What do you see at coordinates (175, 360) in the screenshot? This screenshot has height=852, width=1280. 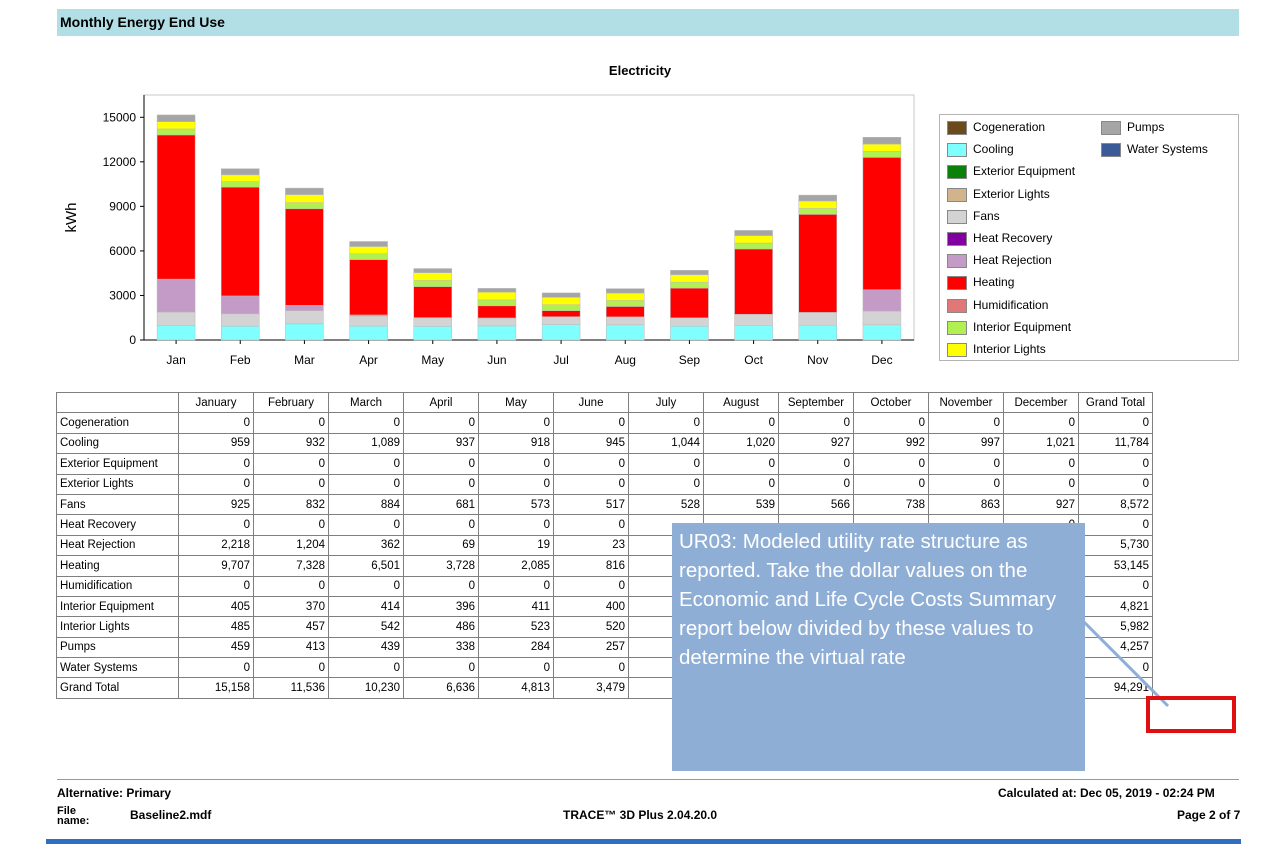 I see `x-tick-label: Jan` at bounding box center [175, 360].